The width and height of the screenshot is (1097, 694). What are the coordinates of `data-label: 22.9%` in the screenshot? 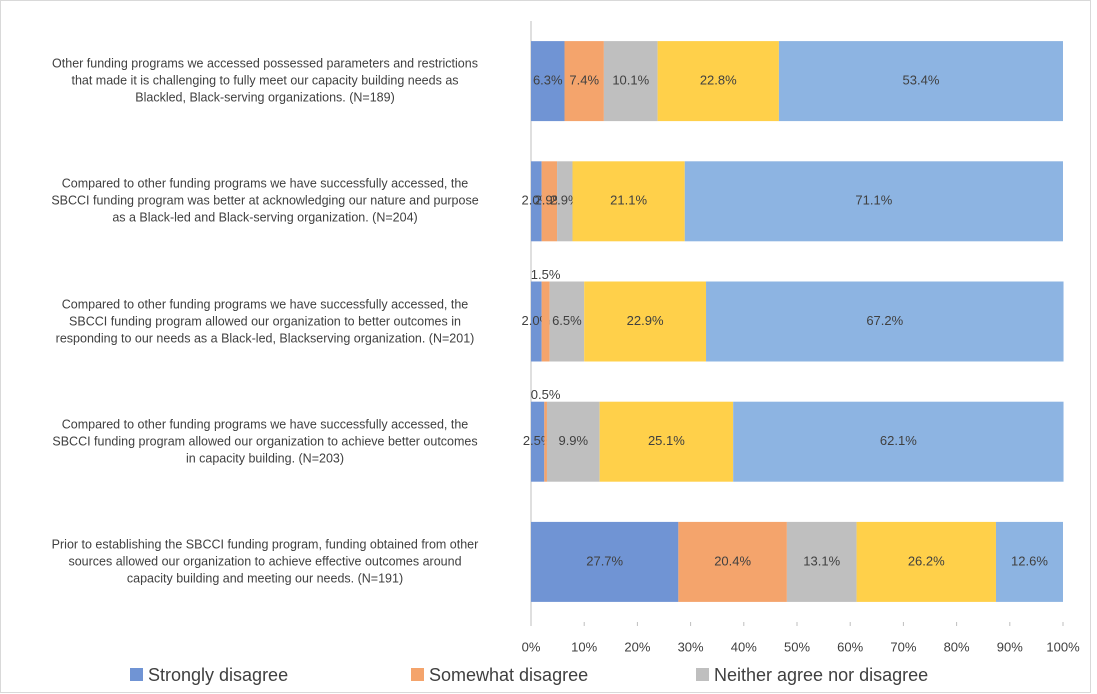 It's located at (645, 320).